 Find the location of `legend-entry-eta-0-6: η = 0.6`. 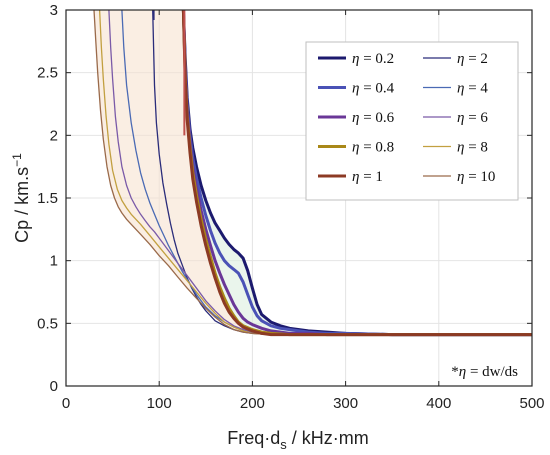

legend-entry-eta-0-6: η = 0.6 is located at coordinates (356, 118).